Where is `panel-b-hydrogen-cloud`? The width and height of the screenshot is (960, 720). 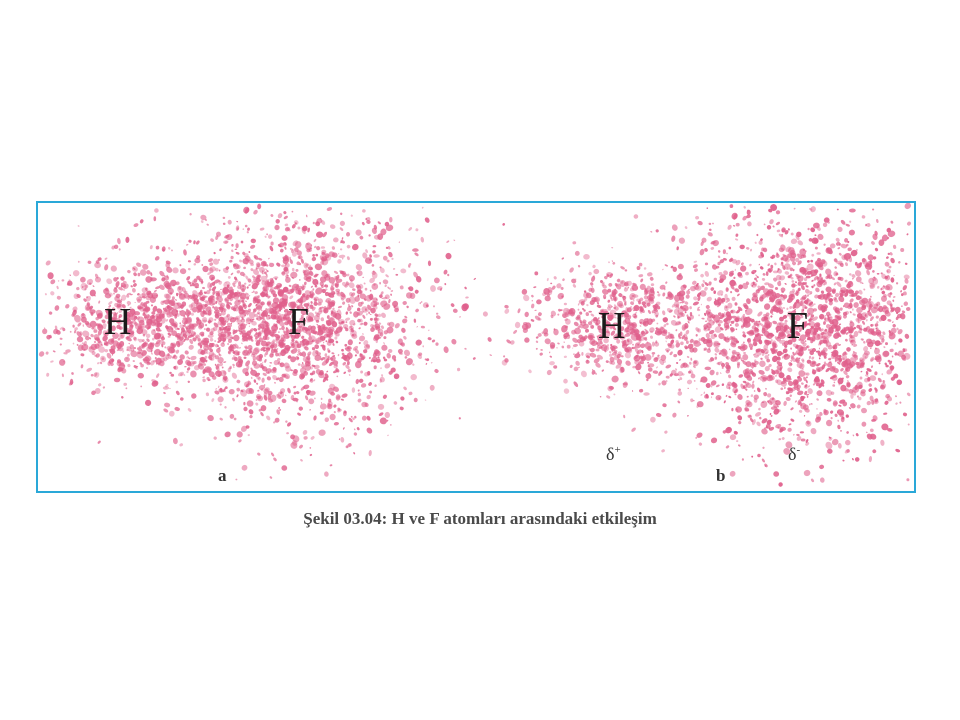 panel-b-hydrogen-cloud is located at coordinates (626, 322).